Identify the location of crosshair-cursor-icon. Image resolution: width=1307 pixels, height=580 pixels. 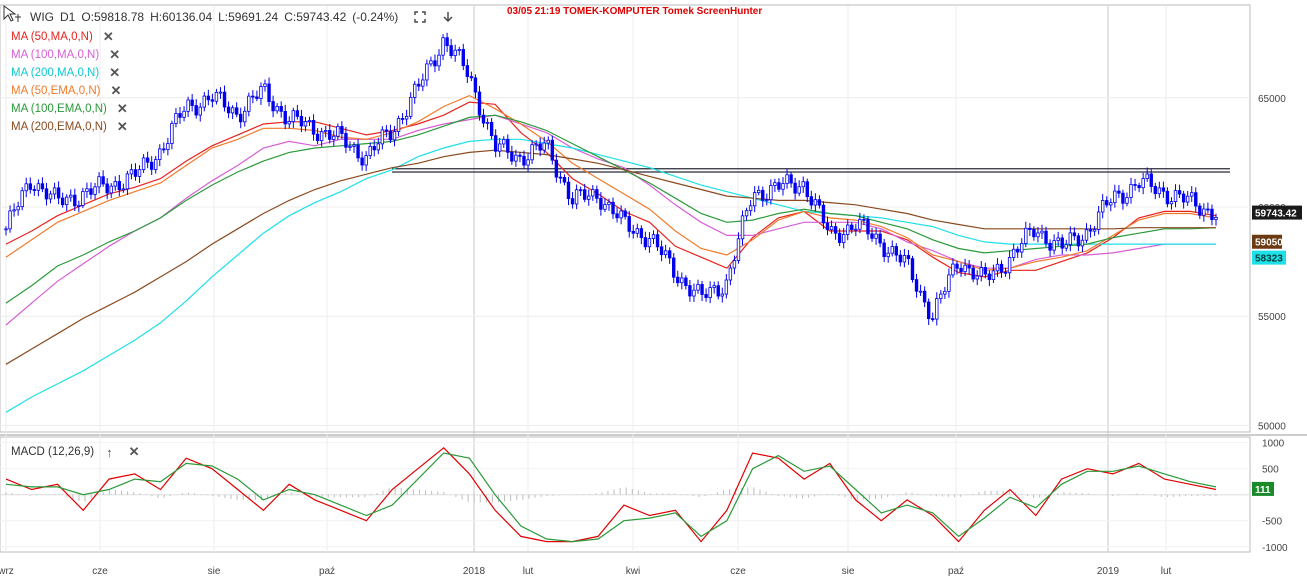
(12, 14).